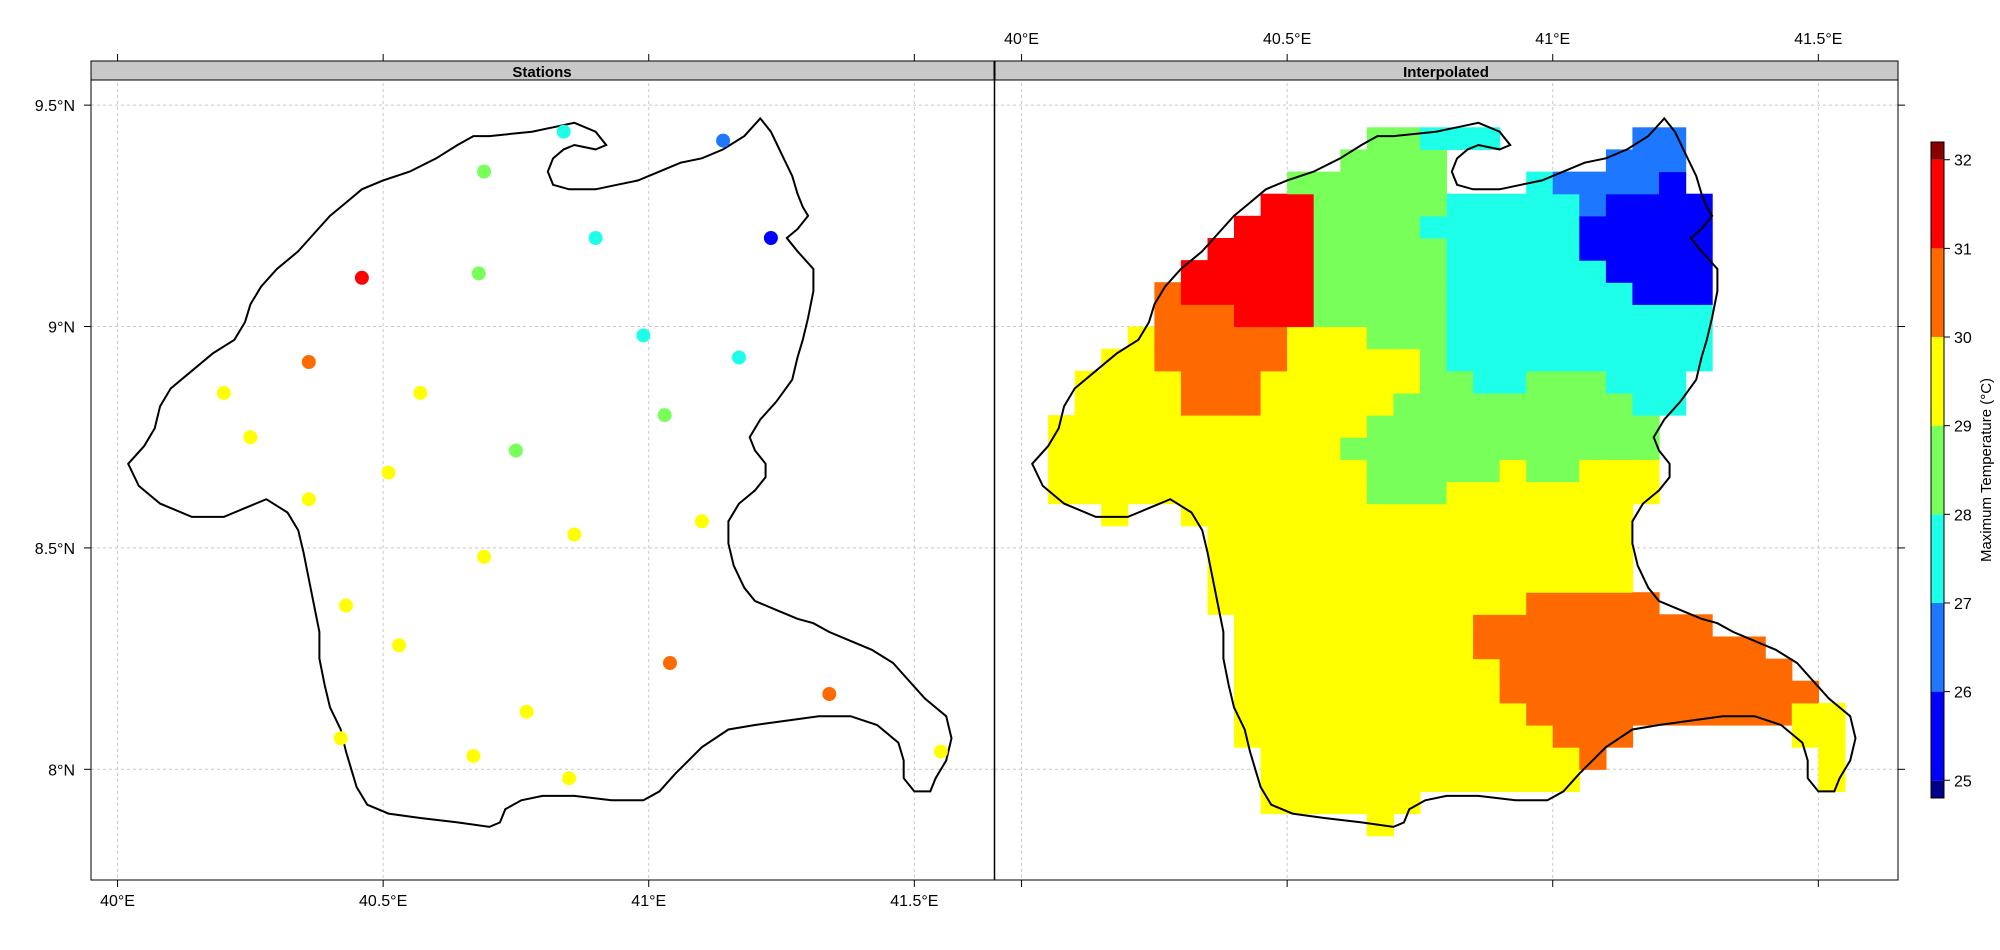 The image size is (2000, 950). Describe the element at coordinates (55, 549) in the screenshot. I see `y-tick-label: 8.5°N` at that location.